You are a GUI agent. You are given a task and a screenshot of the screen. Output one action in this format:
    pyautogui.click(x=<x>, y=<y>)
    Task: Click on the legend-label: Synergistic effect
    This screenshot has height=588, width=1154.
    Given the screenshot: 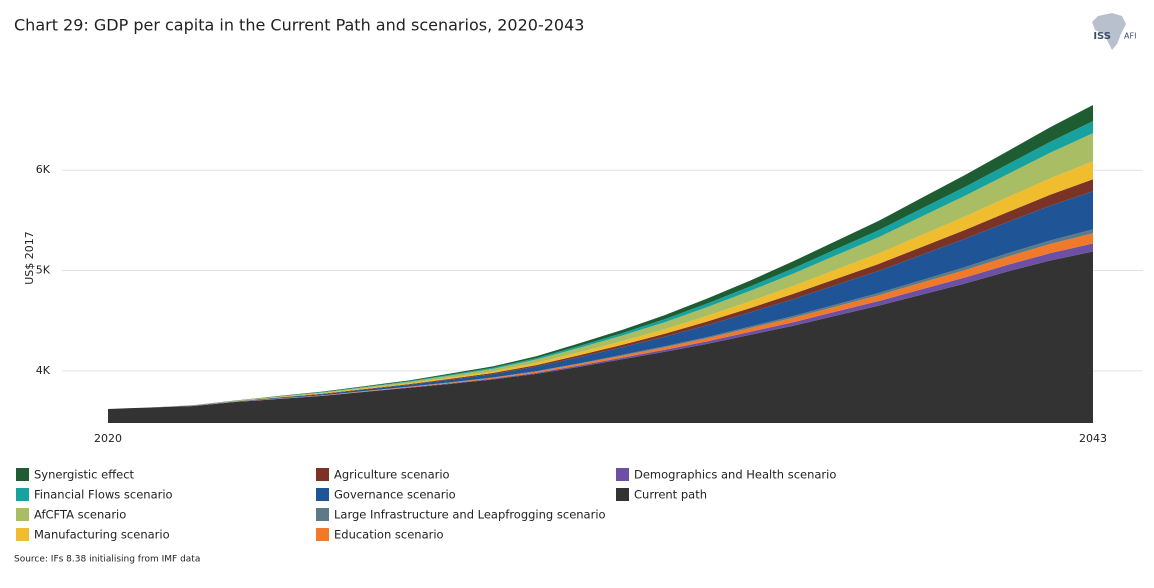 What is the action you would take?
    pyautogui.click(x=84, y=475)
    